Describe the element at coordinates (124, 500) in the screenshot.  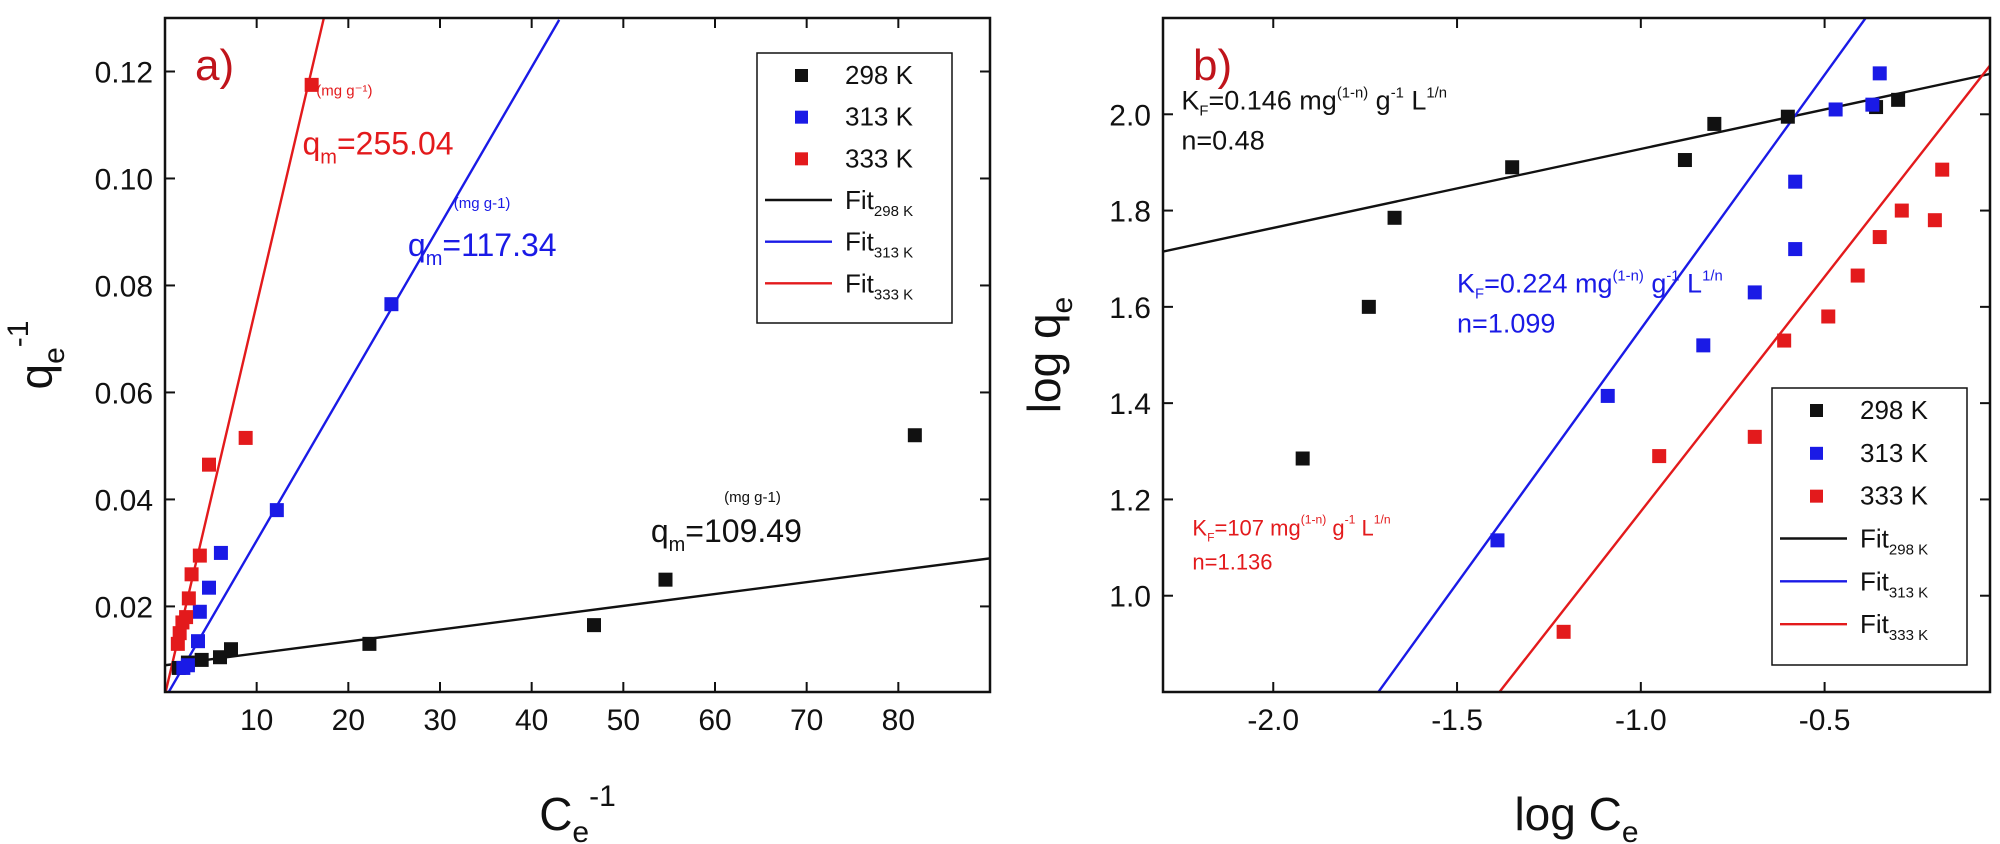
I see `y-tick-label: 0.04` at that location.